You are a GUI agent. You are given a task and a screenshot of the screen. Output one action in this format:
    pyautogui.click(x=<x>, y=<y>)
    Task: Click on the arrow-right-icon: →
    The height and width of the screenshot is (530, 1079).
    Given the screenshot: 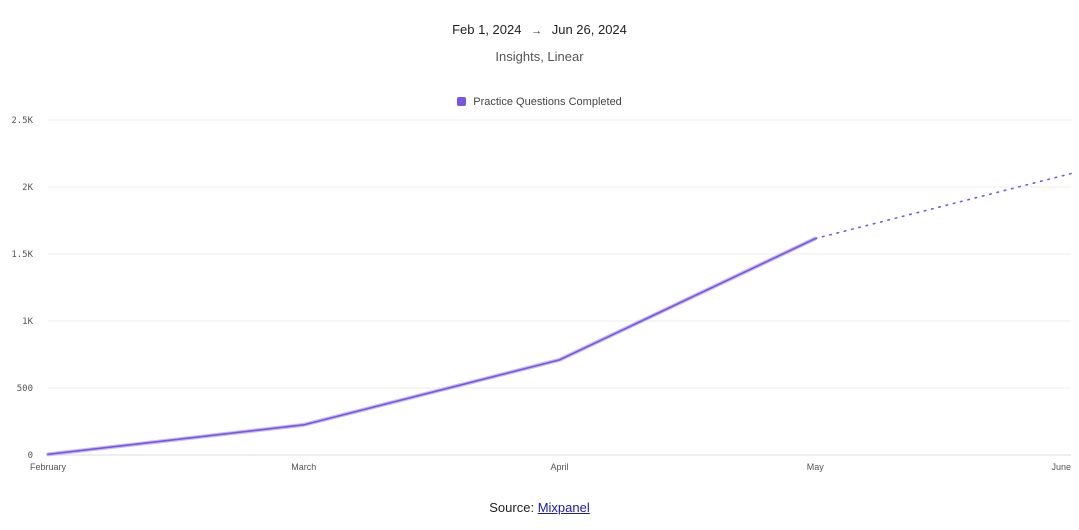 What is the action you would take?
    pyautogui.click(x=537, y=31)
    